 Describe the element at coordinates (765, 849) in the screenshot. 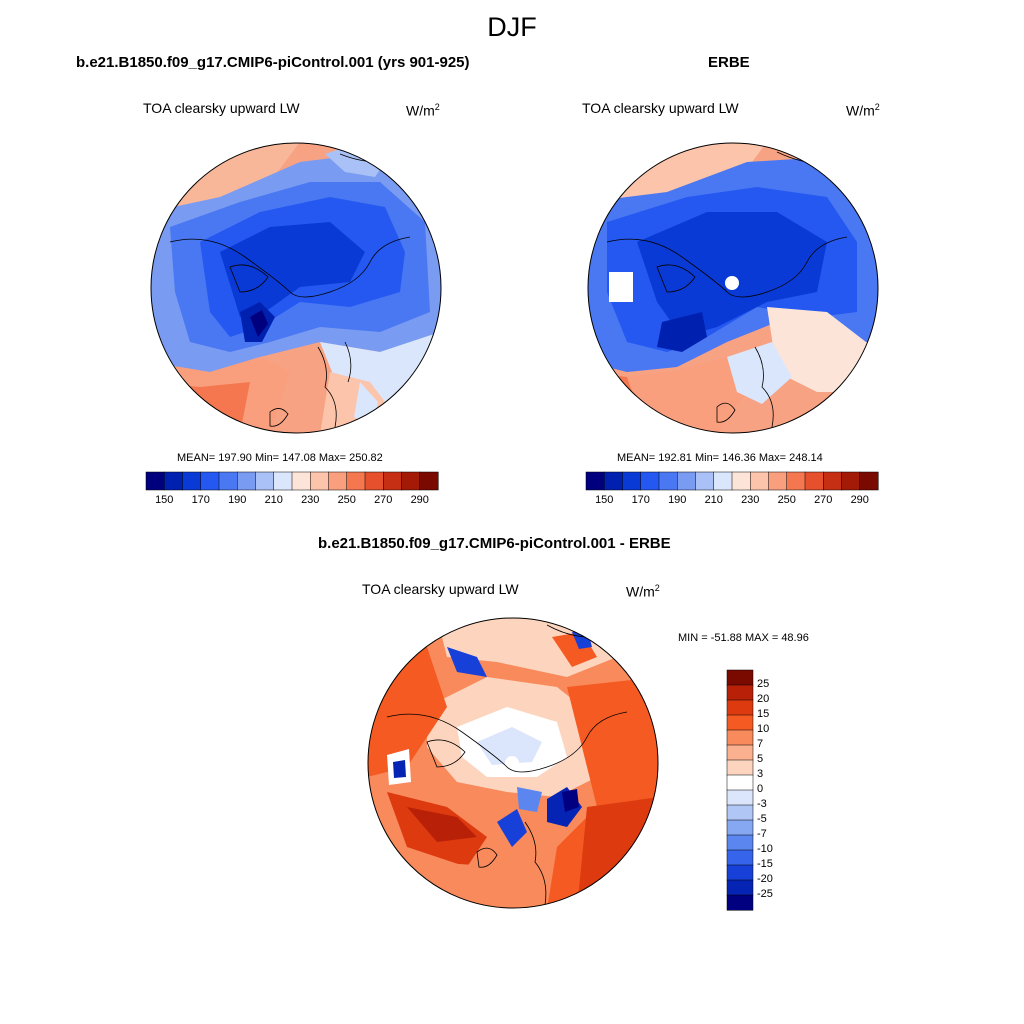

I see `diff-colorbar-tick-label: -10` at that location.